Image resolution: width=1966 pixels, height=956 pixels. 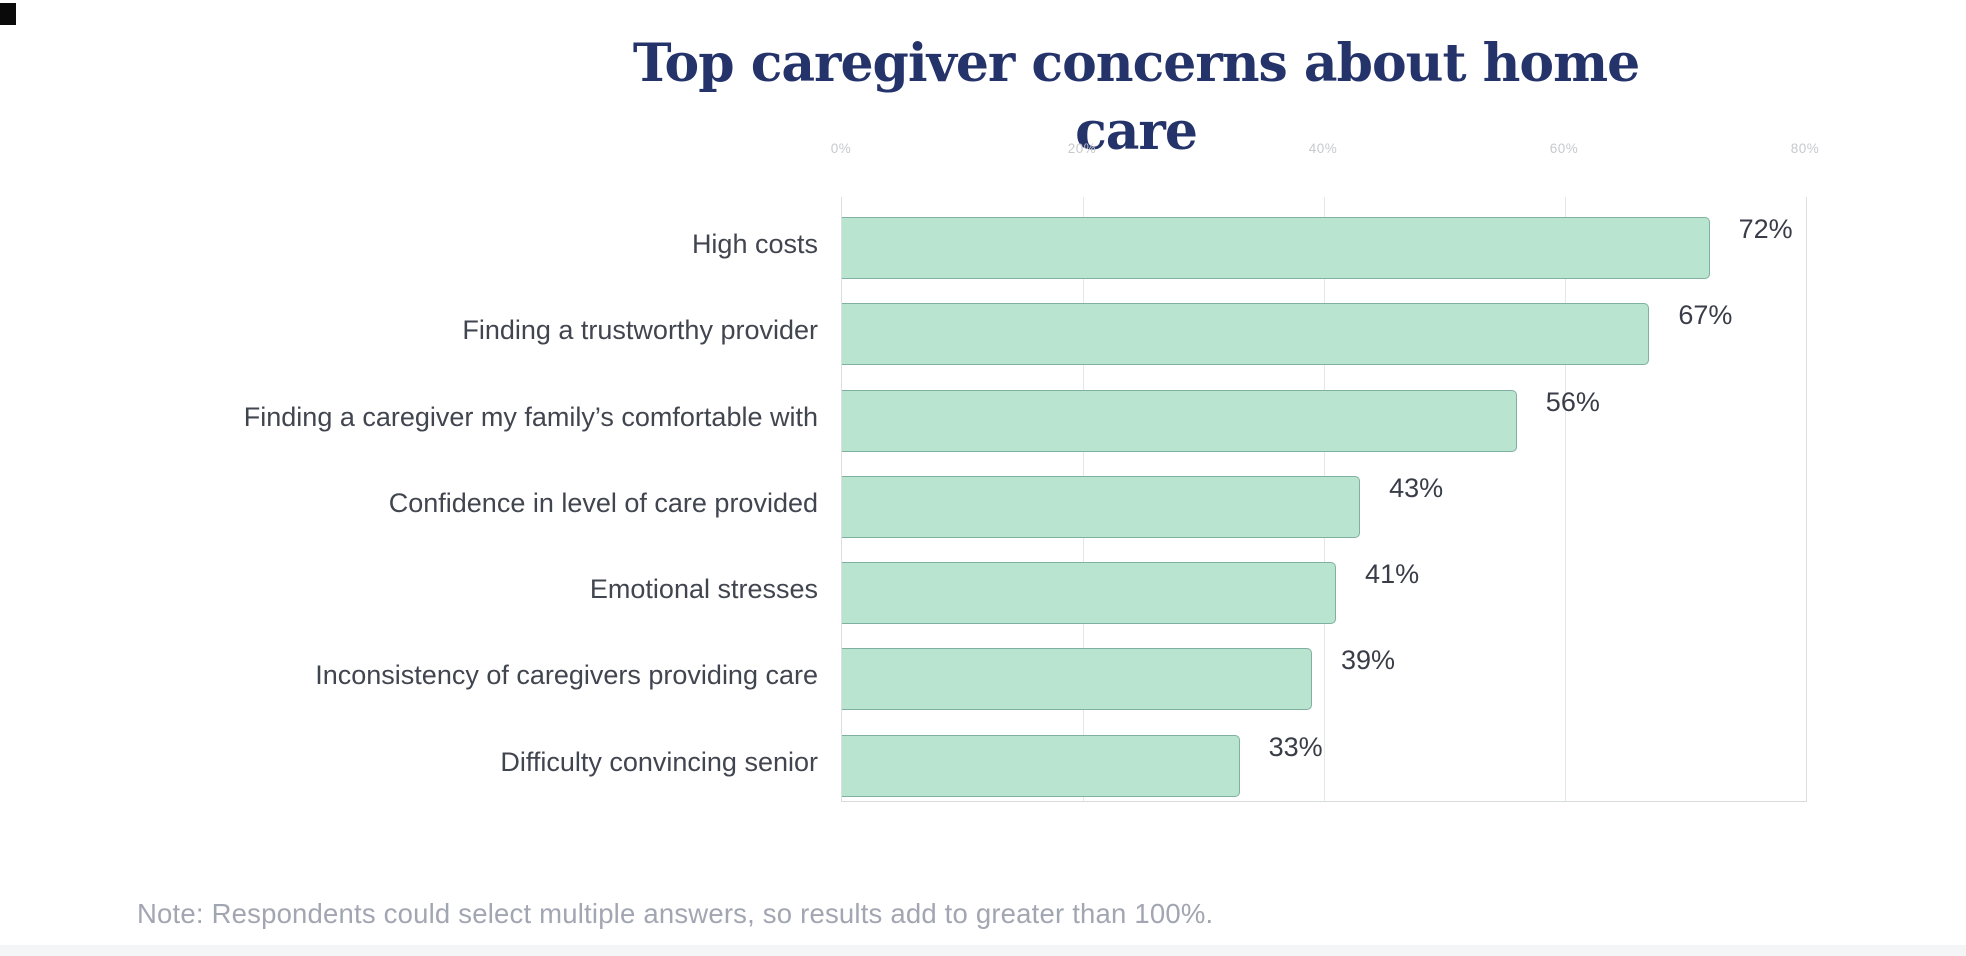 What do you see at coordinates (603, 502) in the screenshot?
I see `category-label: Confidence in level of care provided` at bounding box center [603, 502].